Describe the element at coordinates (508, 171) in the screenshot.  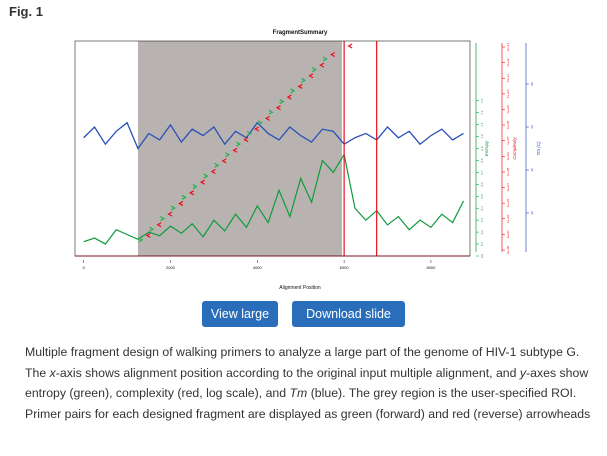
I see `complexity-tick-label: 1e+05` at that location.